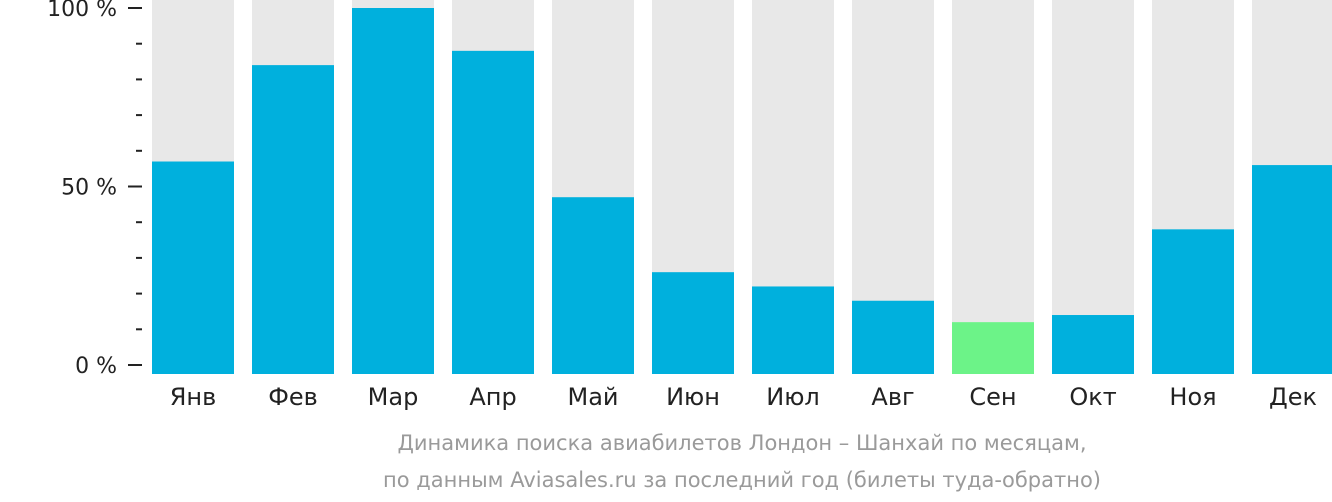 Image resolution: width=1332 pixels, height=502 pixels. Describe the element at coordinates (293, 397) in the screenshot. I see `x-tick-label: Фев` at that location.